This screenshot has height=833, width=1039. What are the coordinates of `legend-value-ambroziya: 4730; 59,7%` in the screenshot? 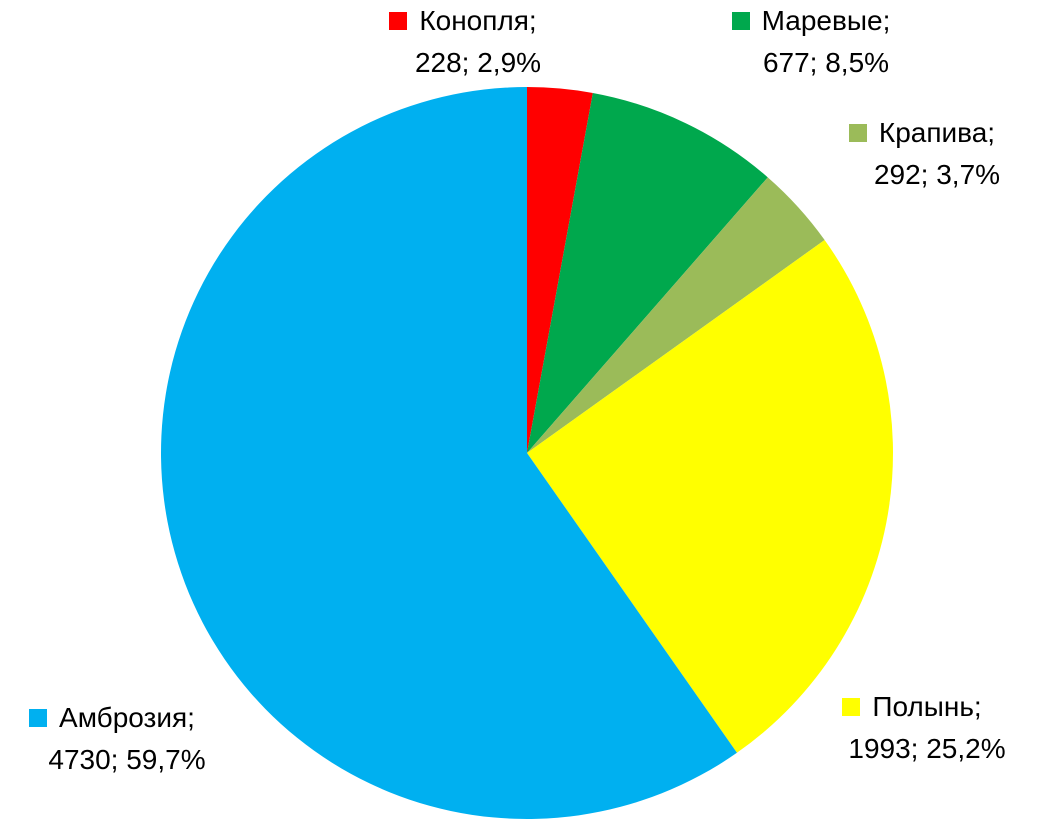 It's located at (127, 759).